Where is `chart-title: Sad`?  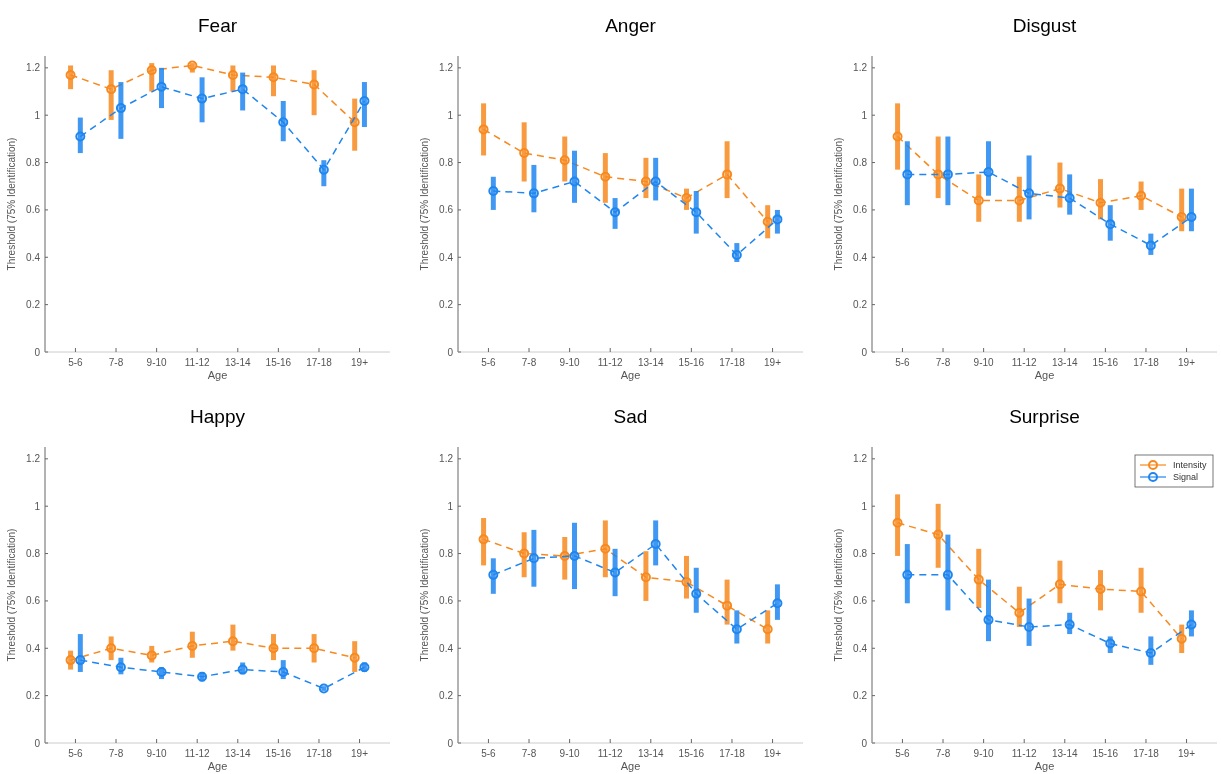
chart-title: Sad is located at coordinates (630, 416).